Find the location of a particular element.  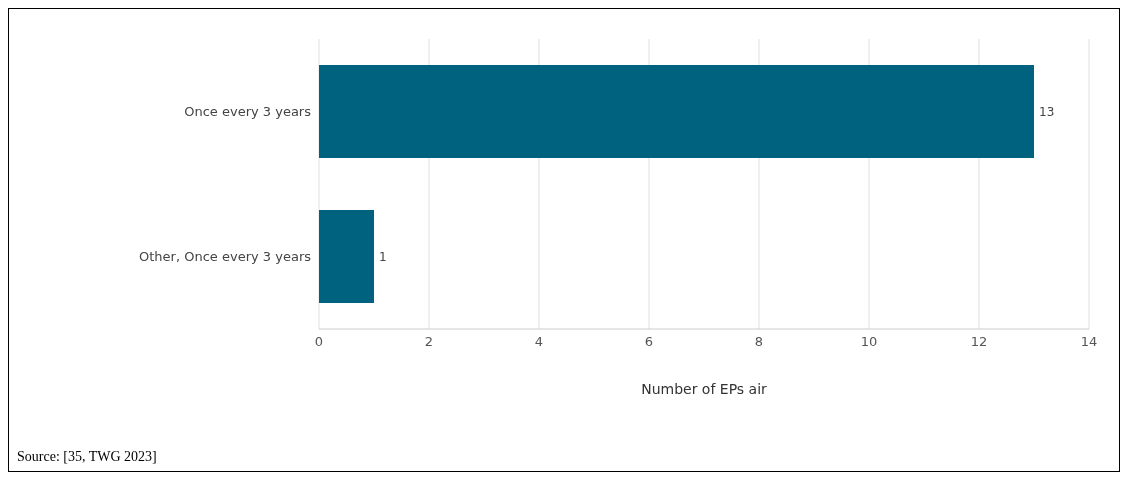

x-tick-label: 2 is located at coordinates (429, 342).